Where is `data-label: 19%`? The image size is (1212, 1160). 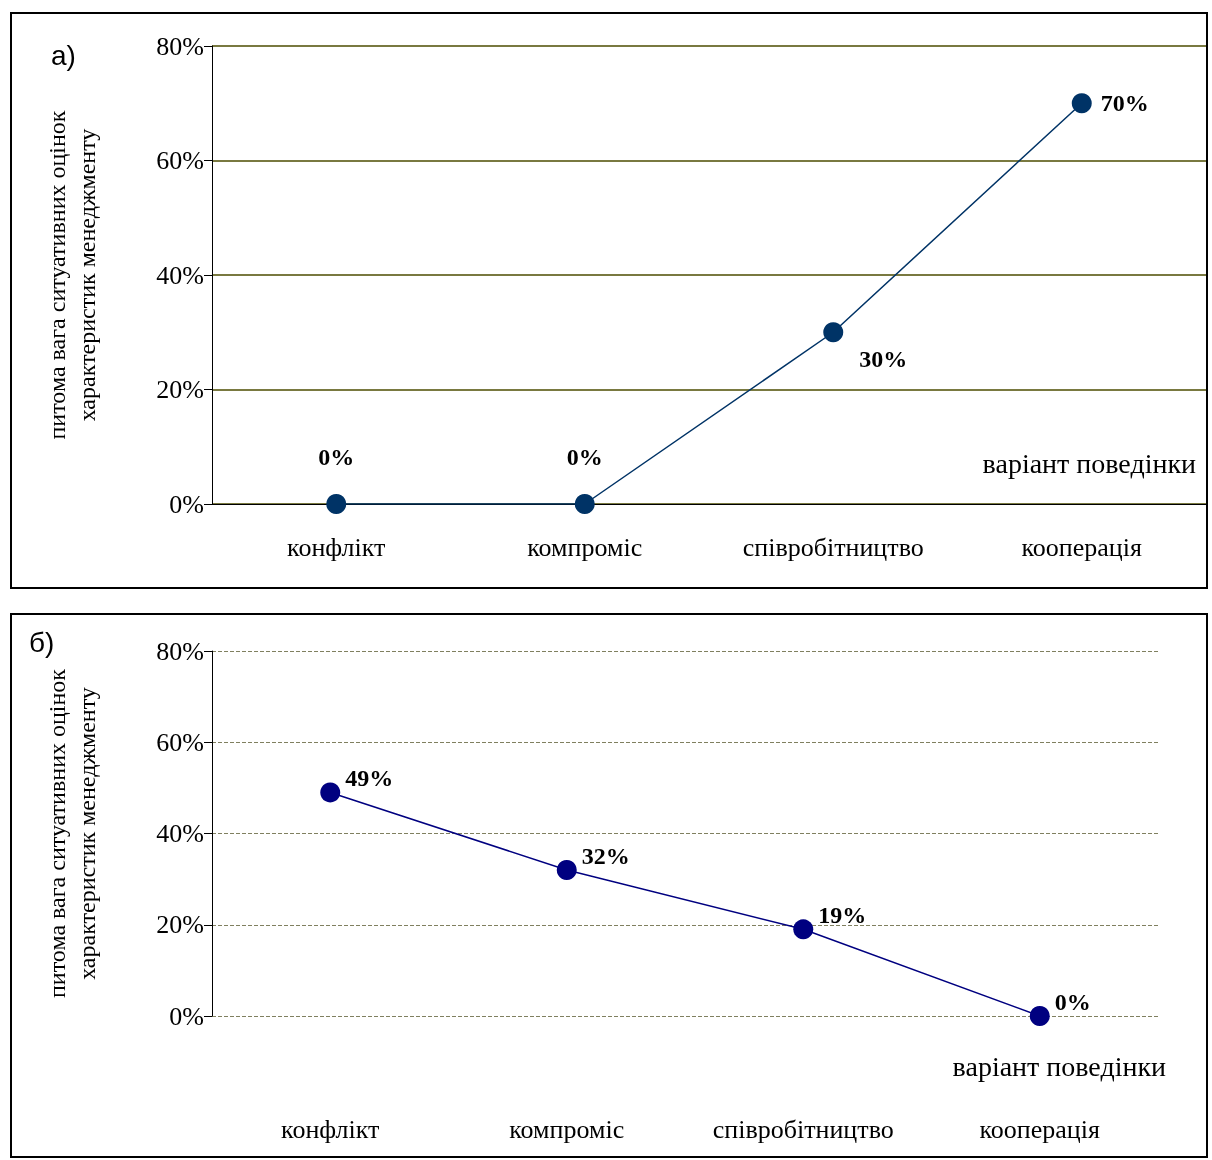 data-label: 19% is located at coordinates (842, 915).